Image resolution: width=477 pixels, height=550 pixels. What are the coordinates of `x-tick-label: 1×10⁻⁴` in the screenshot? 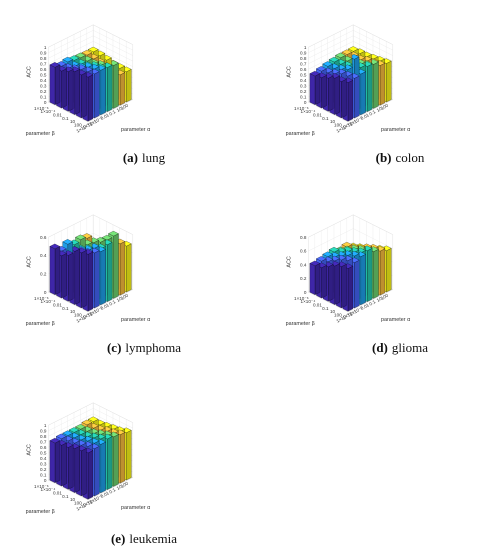 It's located at (48, 301).